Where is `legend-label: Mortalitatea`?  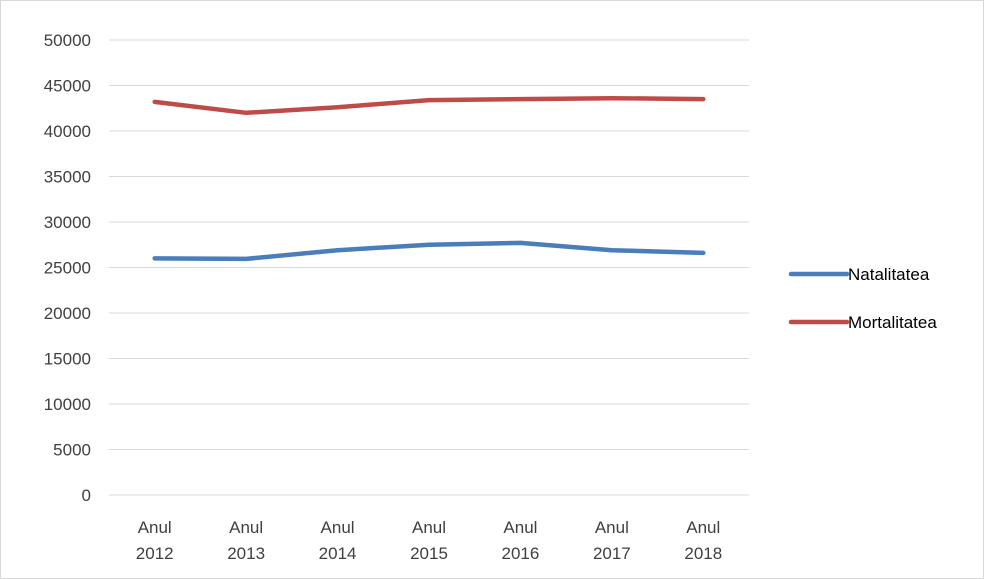
legend-label: Mortalitatea is located at coordinates (892, 322).